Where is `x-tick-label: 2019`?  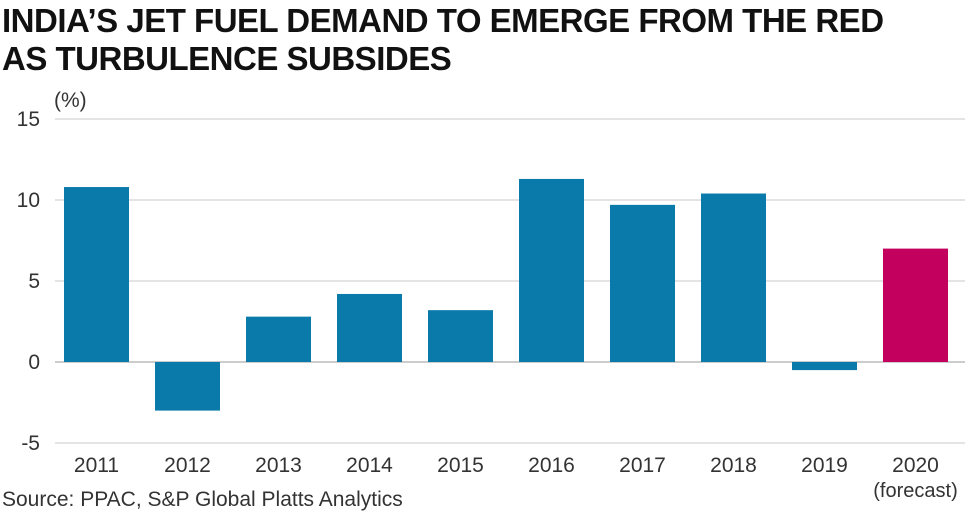 x-tick-label: 2019 is located at coordinates (824, 465).